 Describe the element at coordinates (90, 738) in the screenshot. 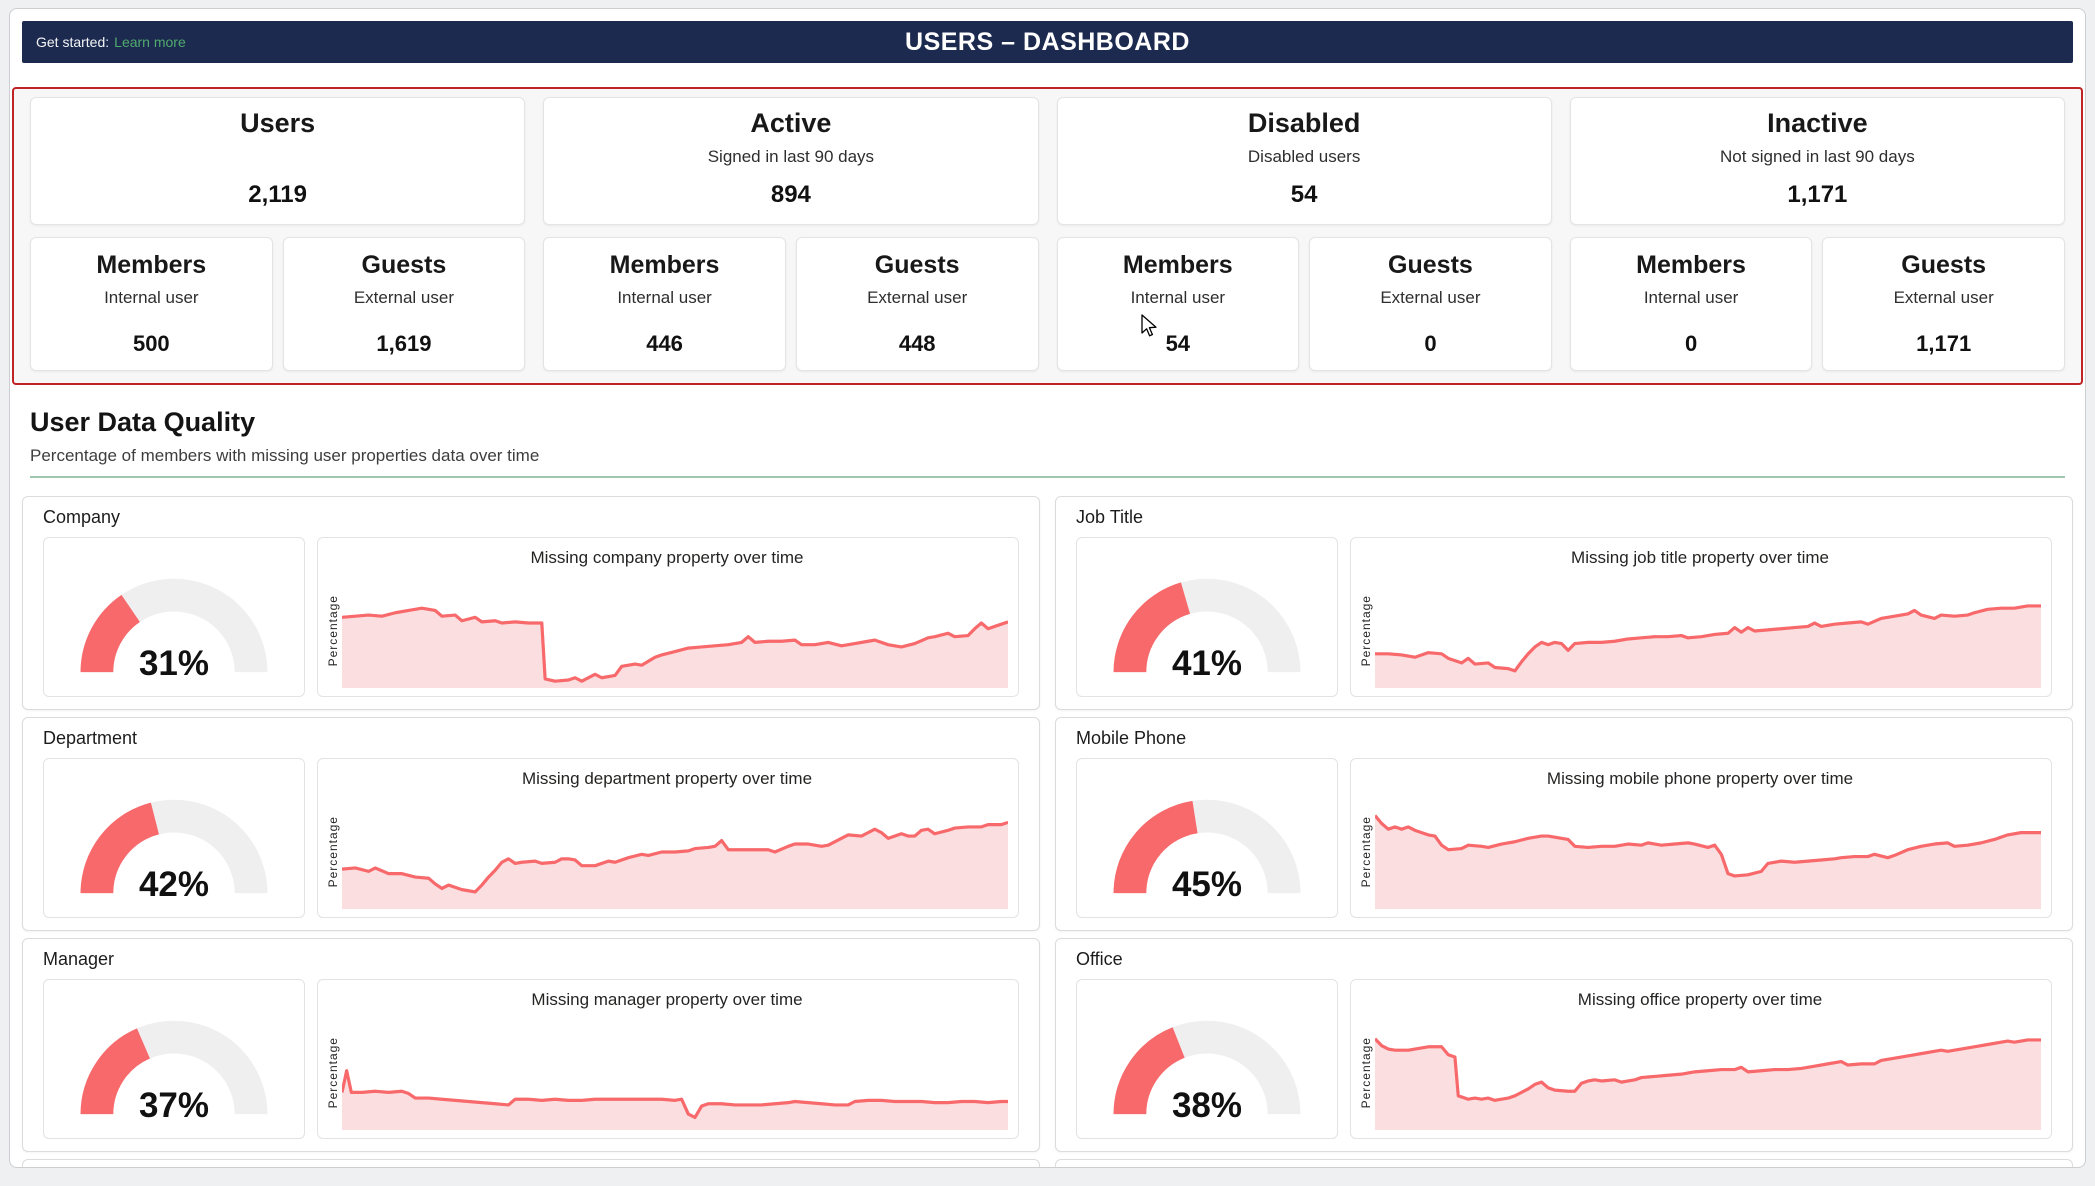

I see `quality-panel-title: Department` at that location.